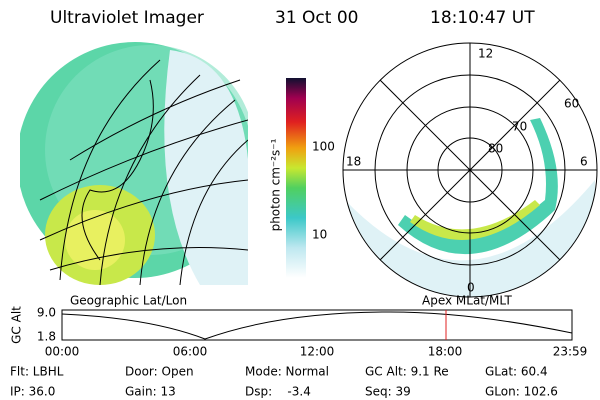 The width and height of the screenshot is (600, 400). I want to click on altitude-curve, so click(317, 325).